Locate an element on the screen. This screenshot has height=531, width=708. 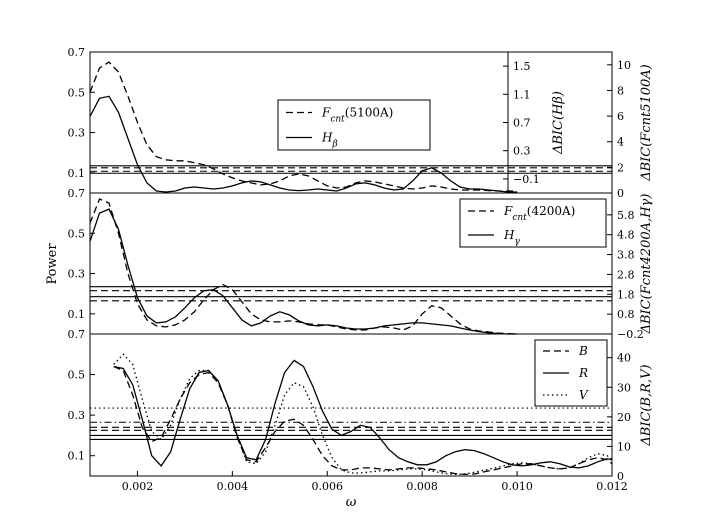
left-tick-label-top: 0.7 is located at coordinates (77, 52).